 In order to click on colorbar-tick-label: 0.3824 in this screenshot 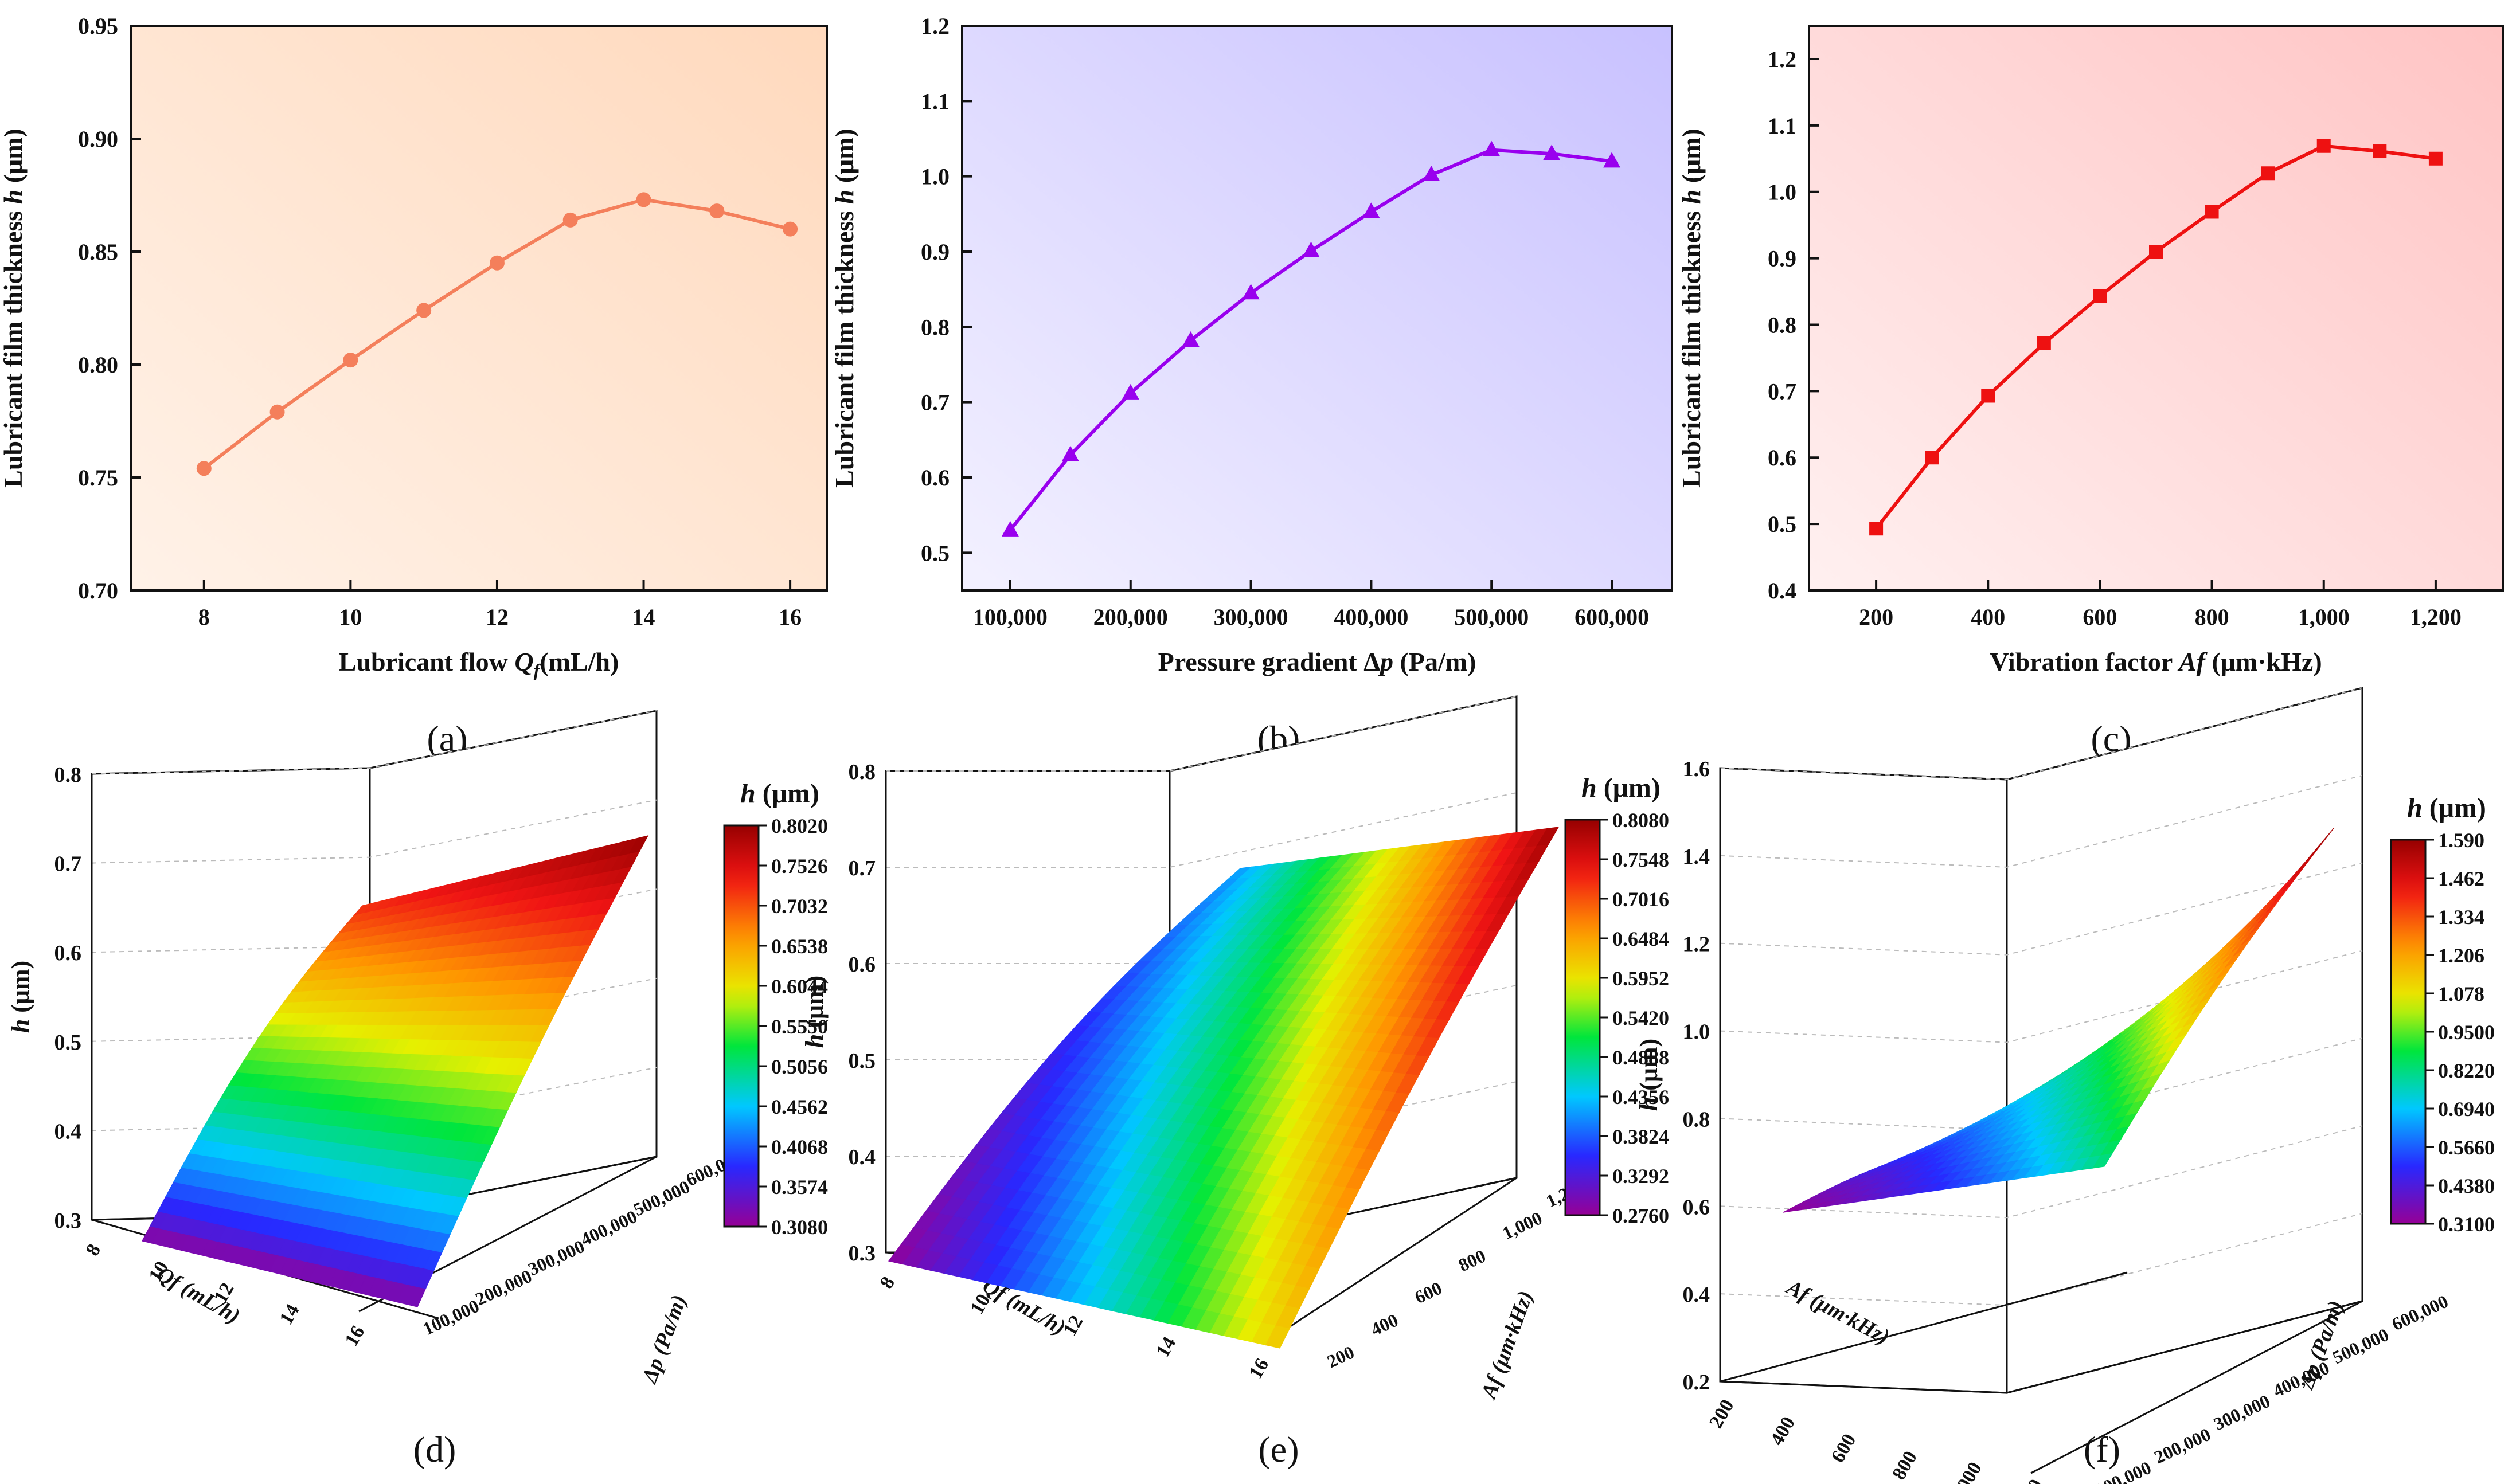, I will do `click(1640, 1136)`.